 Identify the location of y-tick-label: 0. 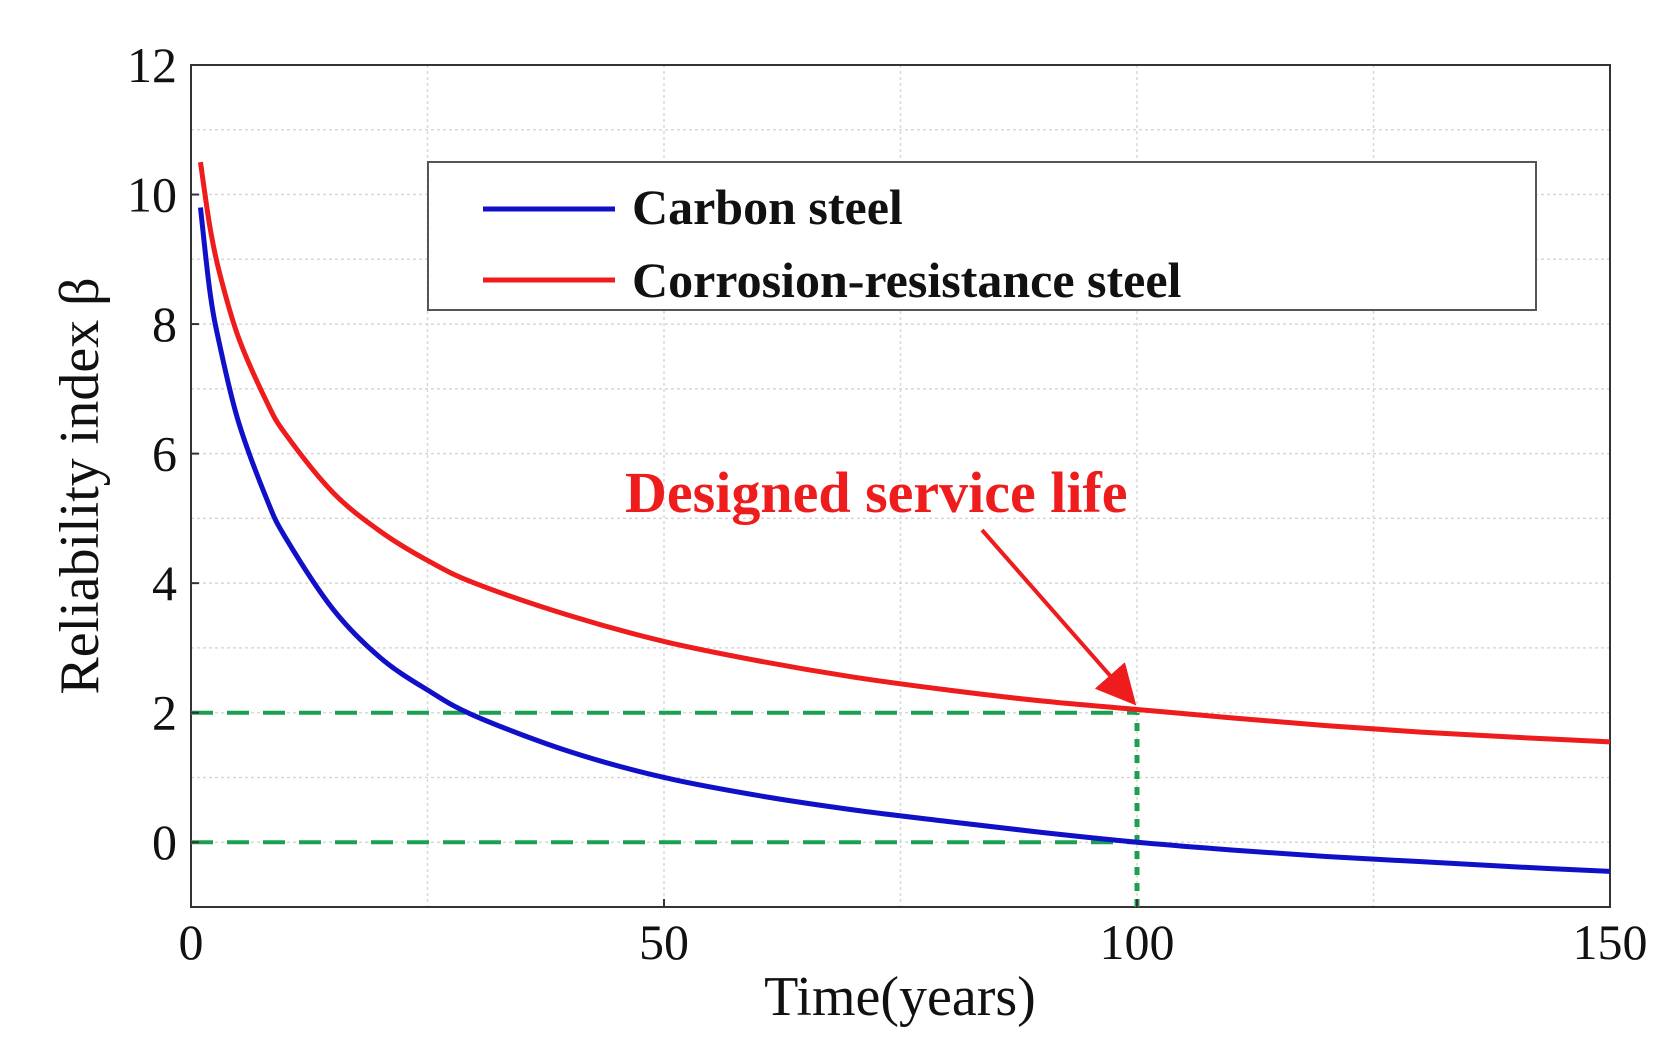
(164, 842).